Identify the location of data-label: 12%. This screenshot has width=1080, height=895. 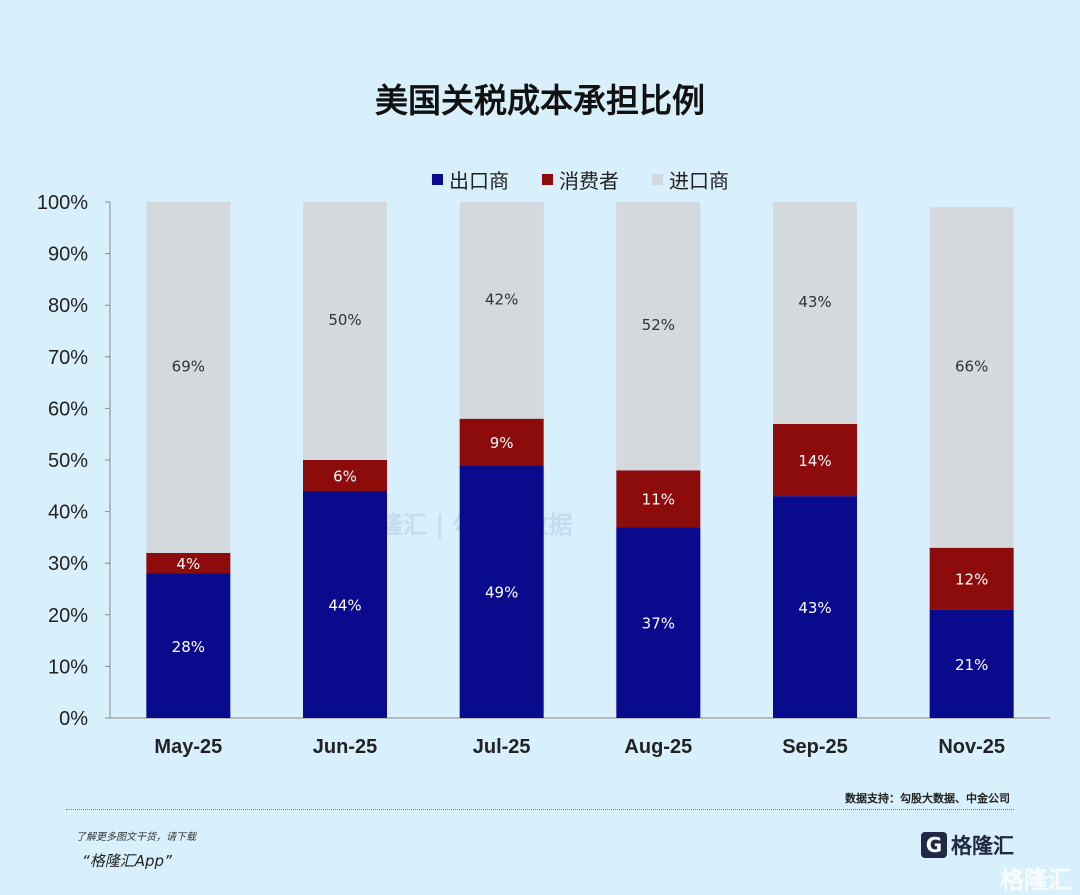
(971, 580).